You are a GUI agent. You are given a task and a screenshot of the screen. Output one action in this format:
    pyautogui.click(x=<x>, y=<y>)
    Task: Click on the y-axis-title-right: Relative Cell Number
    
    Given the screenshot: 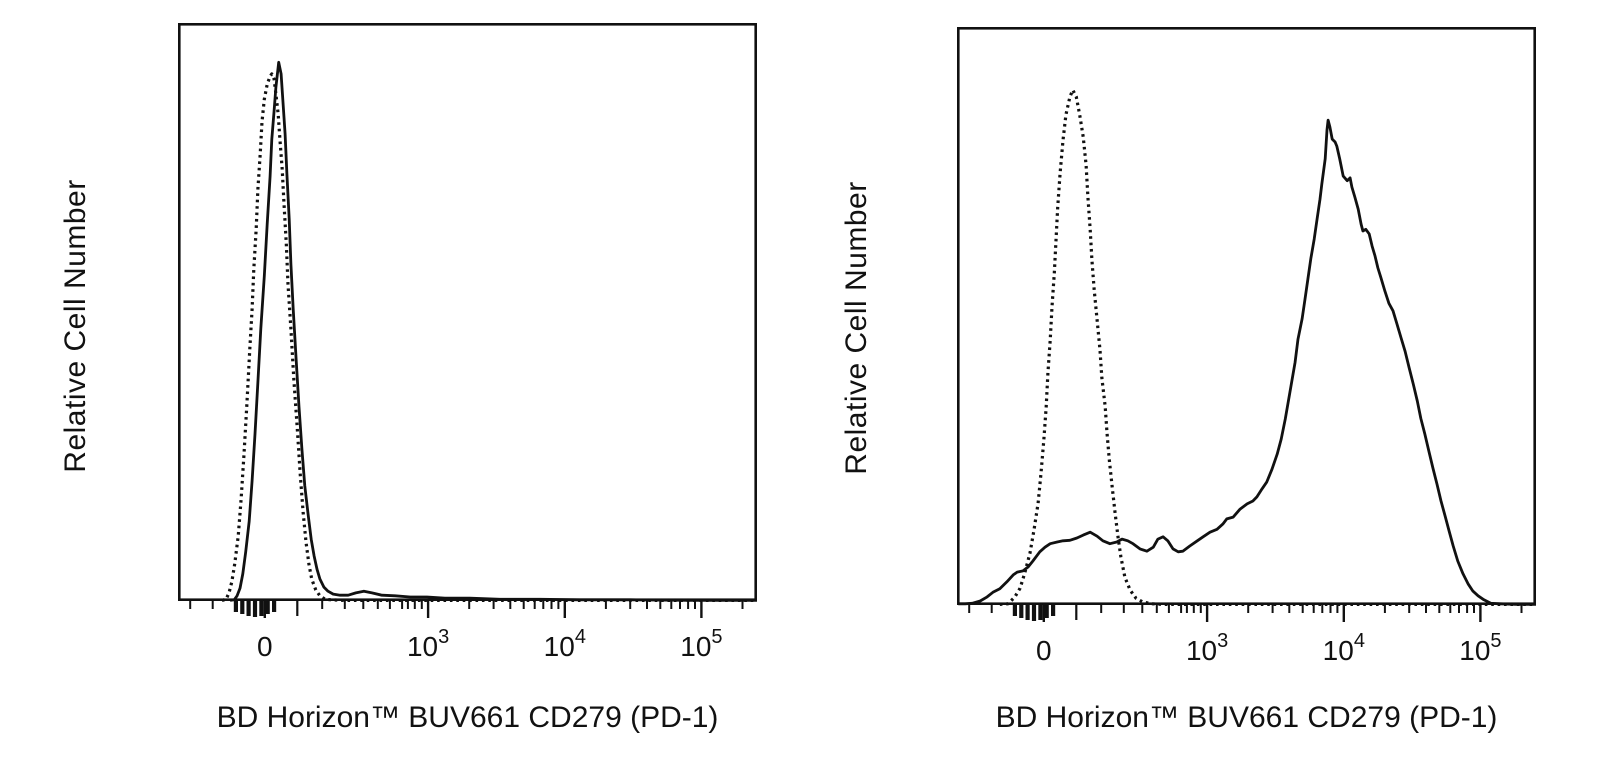 What is the action you would take?
    pyautogui.click(x=856, y=328)
    